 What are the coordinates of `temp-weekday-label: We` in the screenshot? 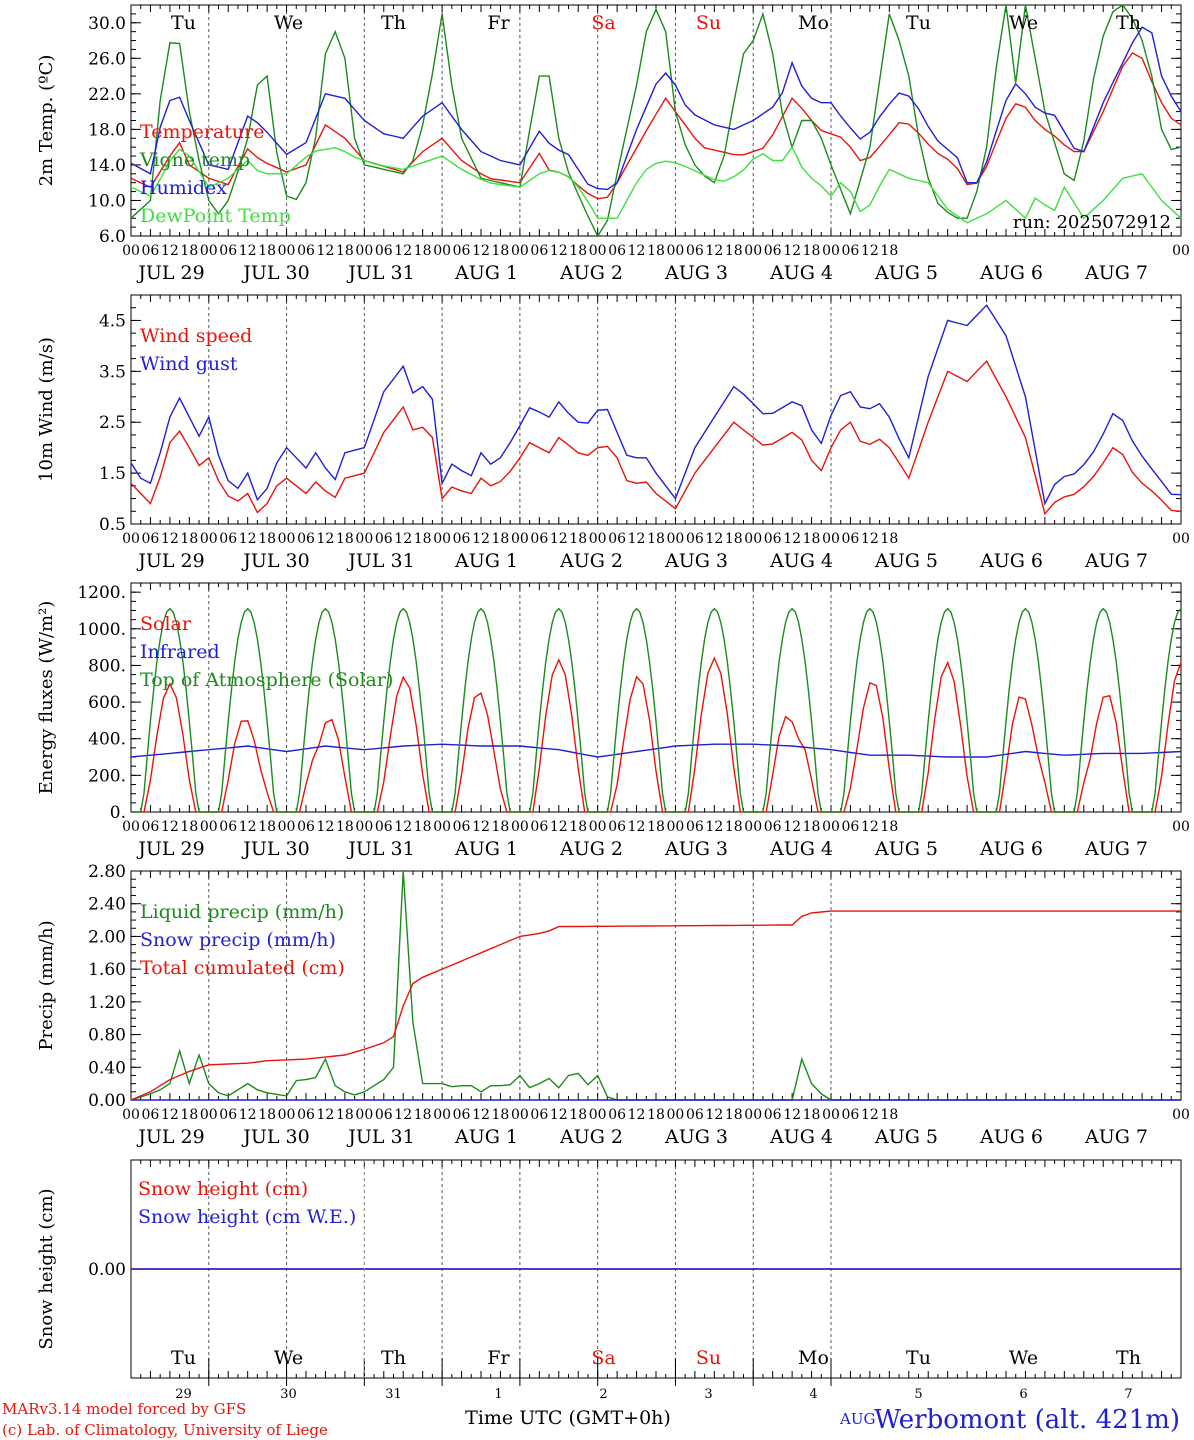 It's located at (288, 23).